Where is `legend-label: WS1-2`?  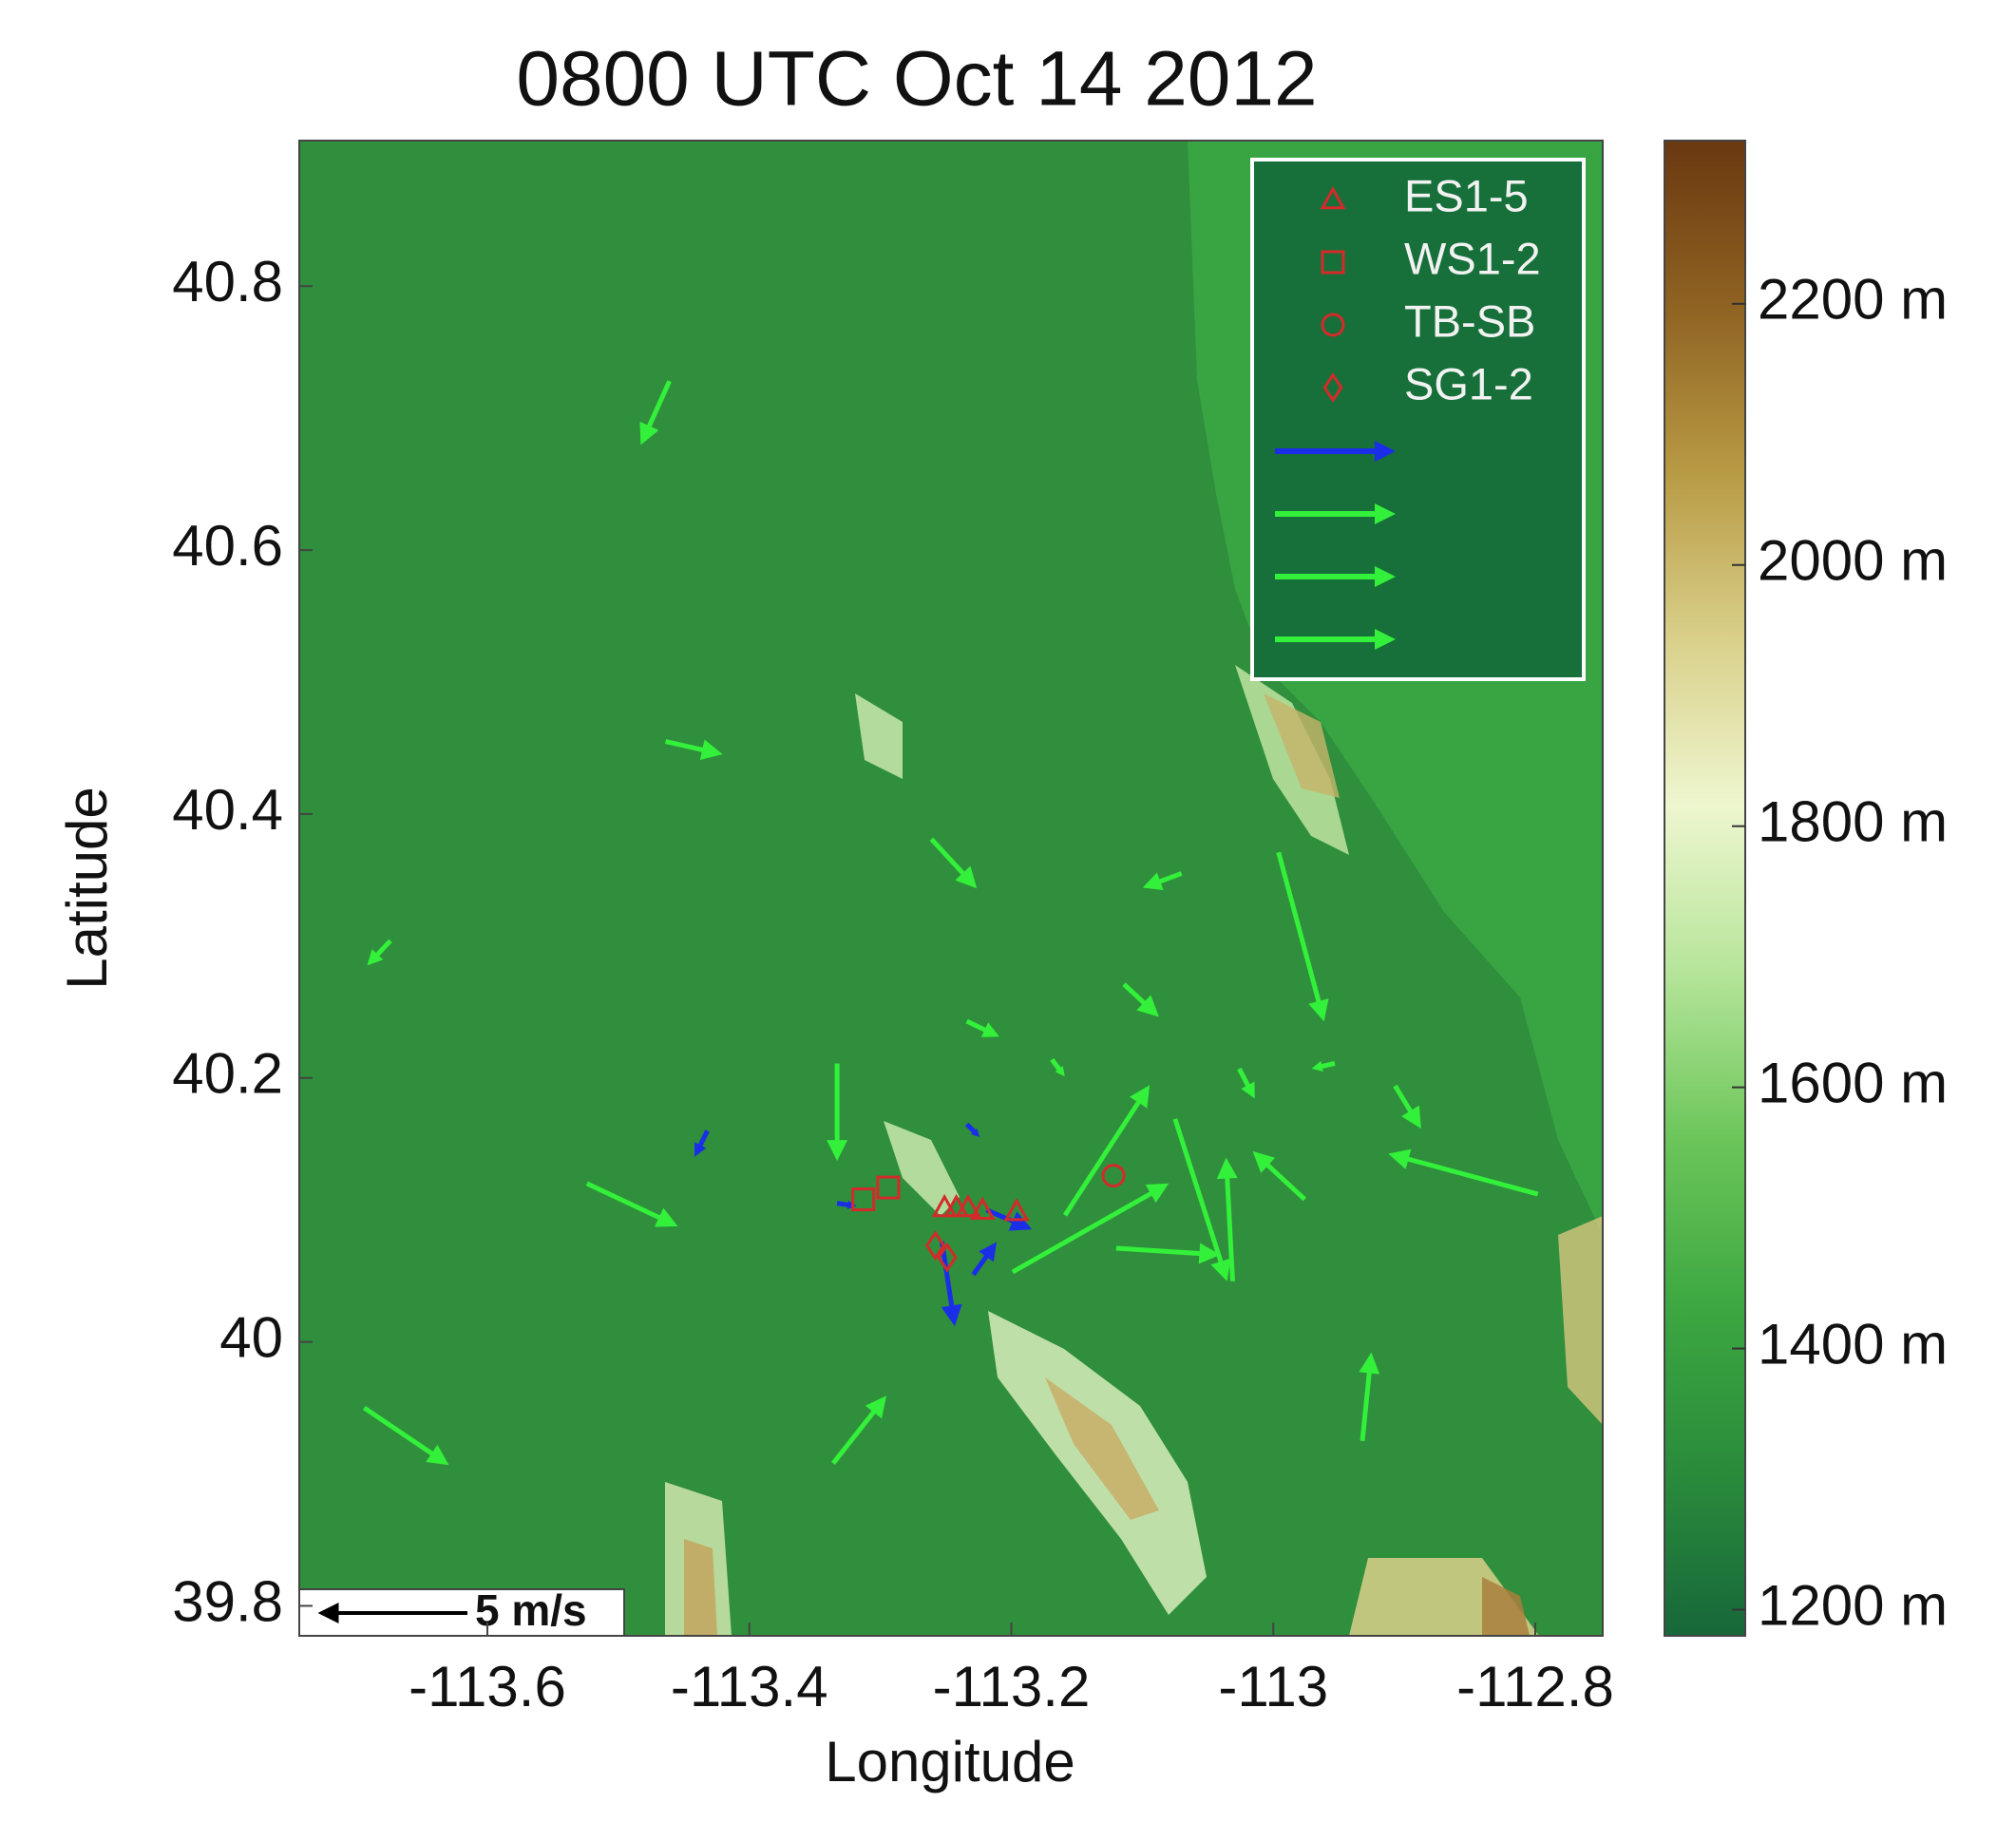 legend-label: WS1-2 is located at coordinates (1472, 258).